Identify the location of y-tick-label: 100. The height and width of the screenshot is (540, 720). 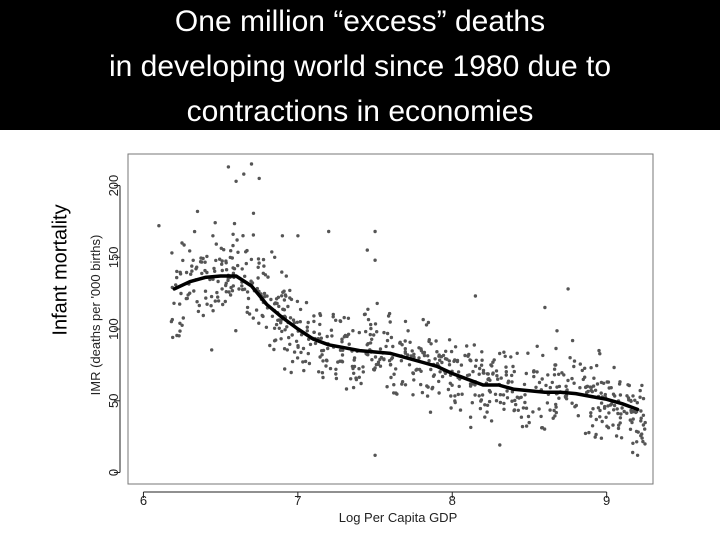
(113, 329).